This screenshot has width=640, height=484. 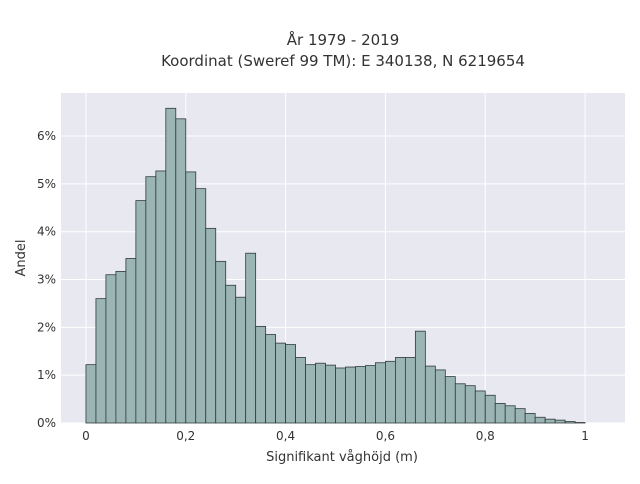 I want to click on x-tick-label: 0,4, so click(x=285, y=436).